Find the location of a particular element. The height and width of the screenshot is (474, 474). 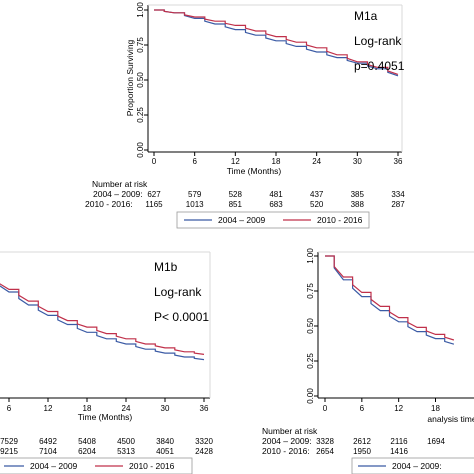

m1c-xticks-label-0: 0 is located at coordinates (325, 408).